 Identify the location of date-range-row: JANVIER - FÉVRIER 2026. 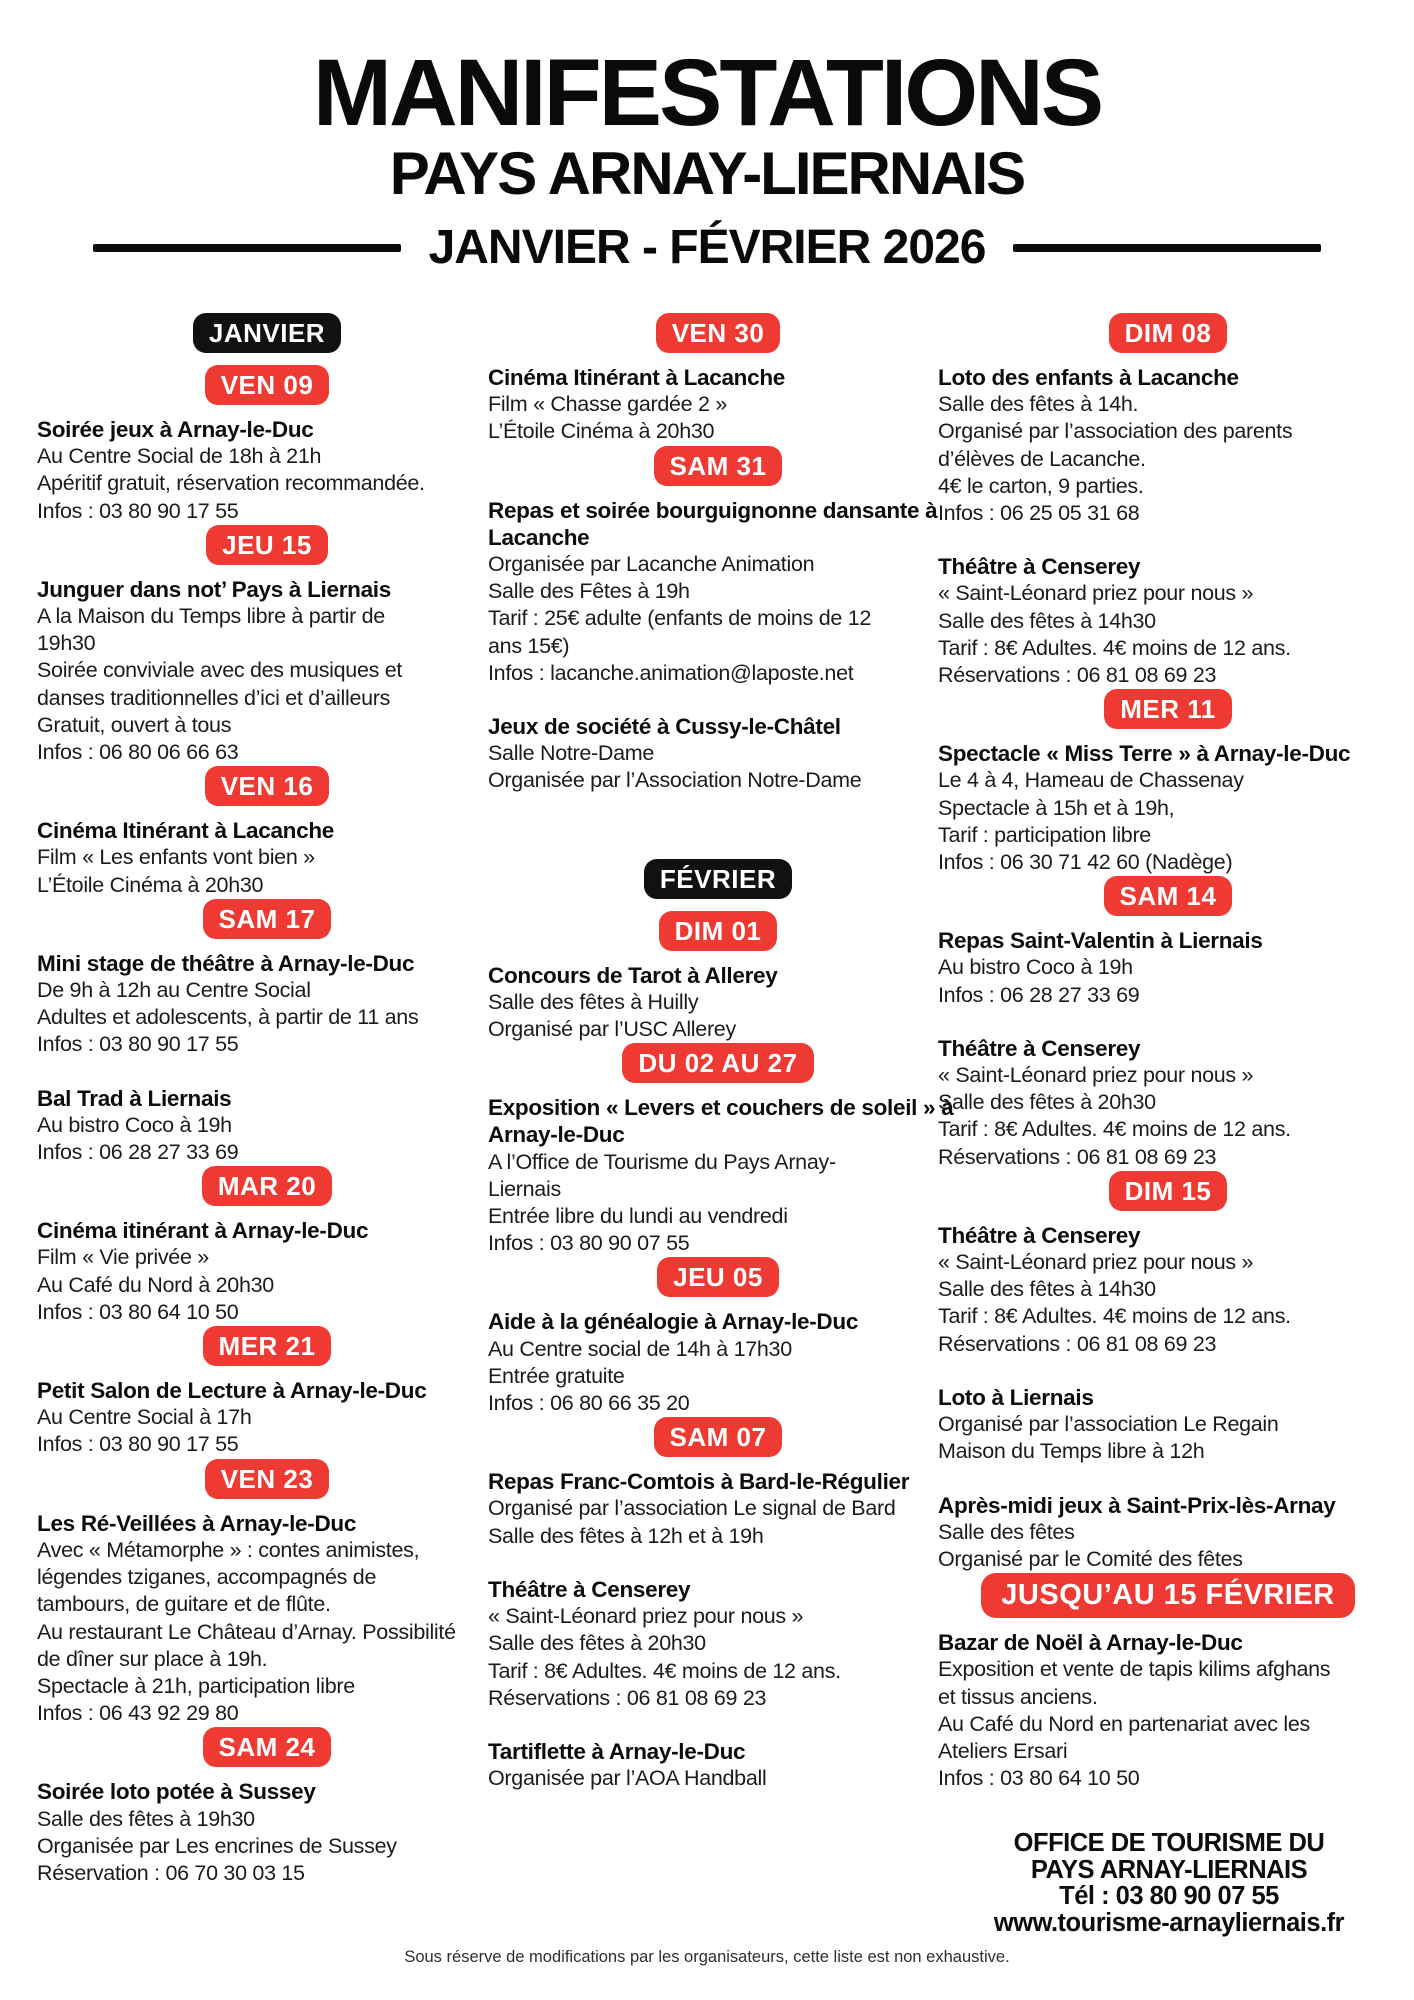
(707, 247).